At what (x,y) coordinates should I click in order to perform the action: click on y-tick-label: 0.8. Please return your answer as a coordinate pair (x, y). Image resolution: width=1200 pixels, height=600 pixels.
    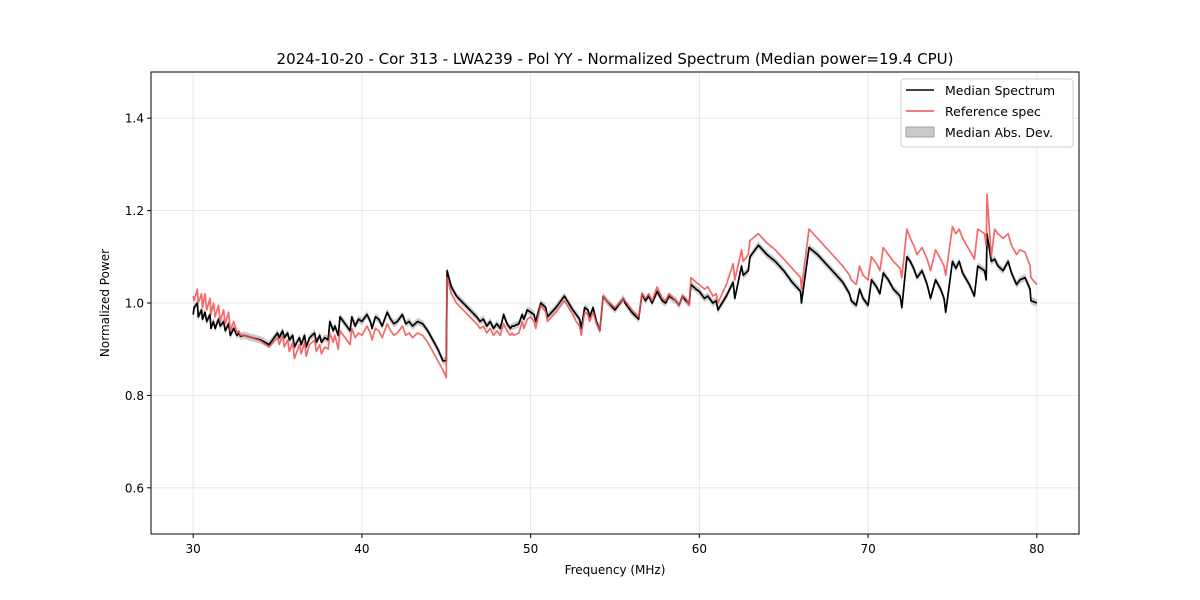
    Looking at the image, I should click on (134, 396).